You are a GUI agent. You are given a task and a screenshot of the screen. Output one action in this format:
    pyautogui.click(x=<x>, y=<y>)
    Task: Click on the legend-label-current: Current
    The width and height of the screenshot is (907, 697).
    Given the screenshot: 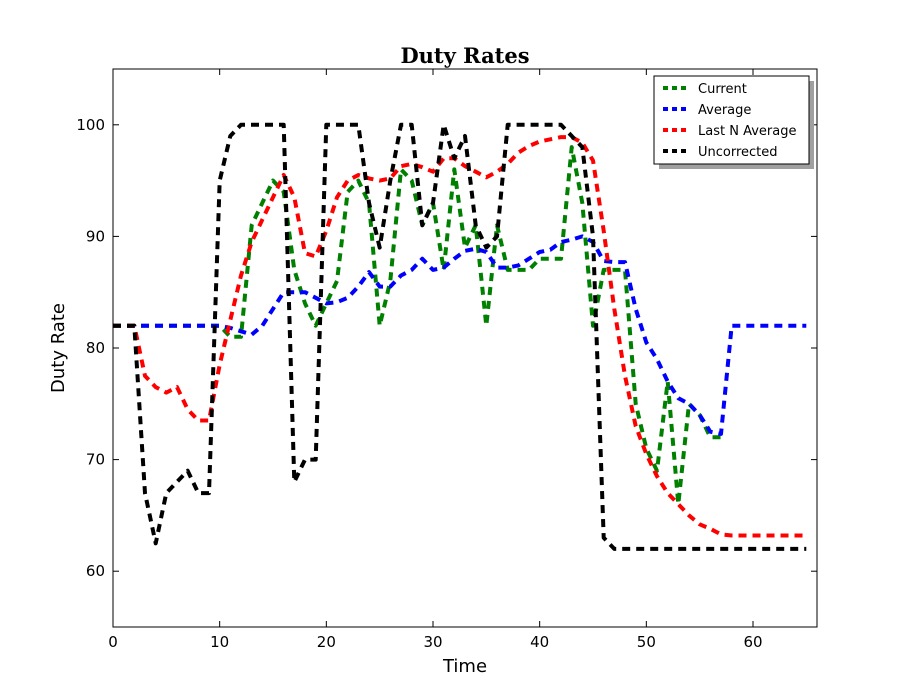 What is the action you would take?
    pyautogui.click(x=722, y=89)
    